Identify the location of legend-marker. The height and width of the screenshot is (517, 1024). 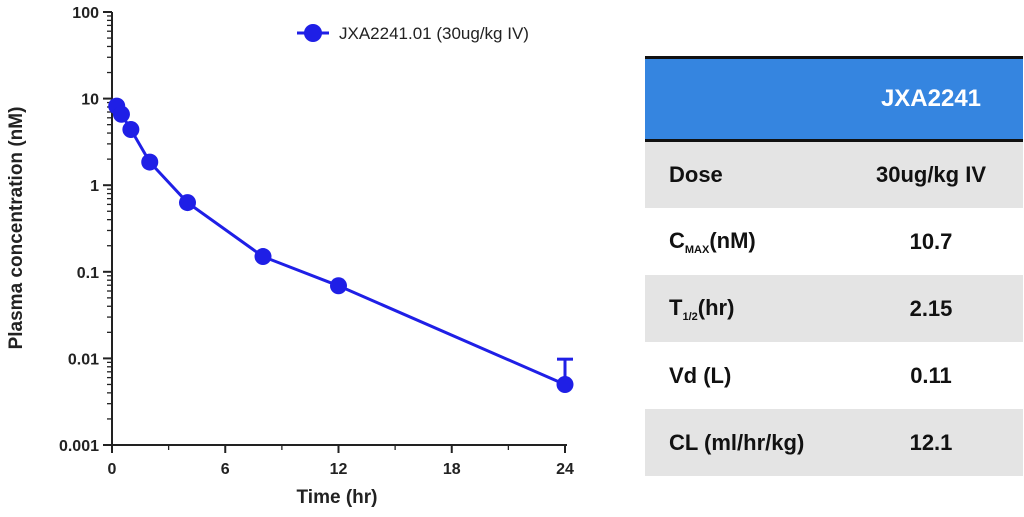
(313, 33).